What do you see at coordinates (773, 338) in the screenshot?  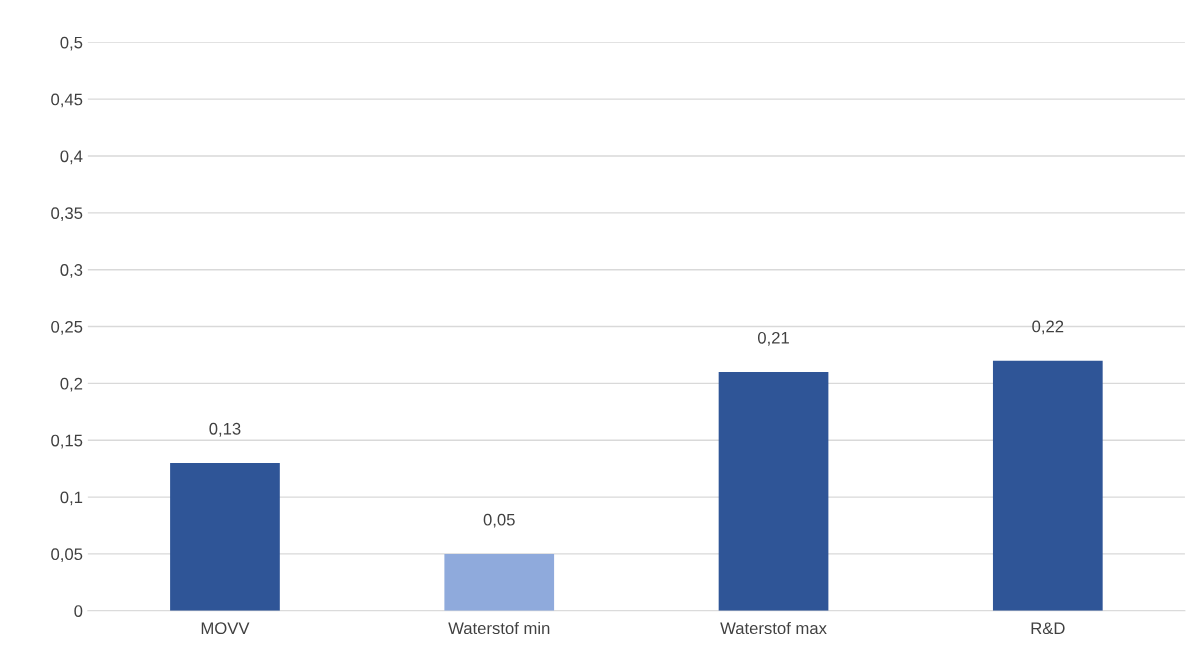 I see `data-label: 0,21` at bounding box center [773, 338].